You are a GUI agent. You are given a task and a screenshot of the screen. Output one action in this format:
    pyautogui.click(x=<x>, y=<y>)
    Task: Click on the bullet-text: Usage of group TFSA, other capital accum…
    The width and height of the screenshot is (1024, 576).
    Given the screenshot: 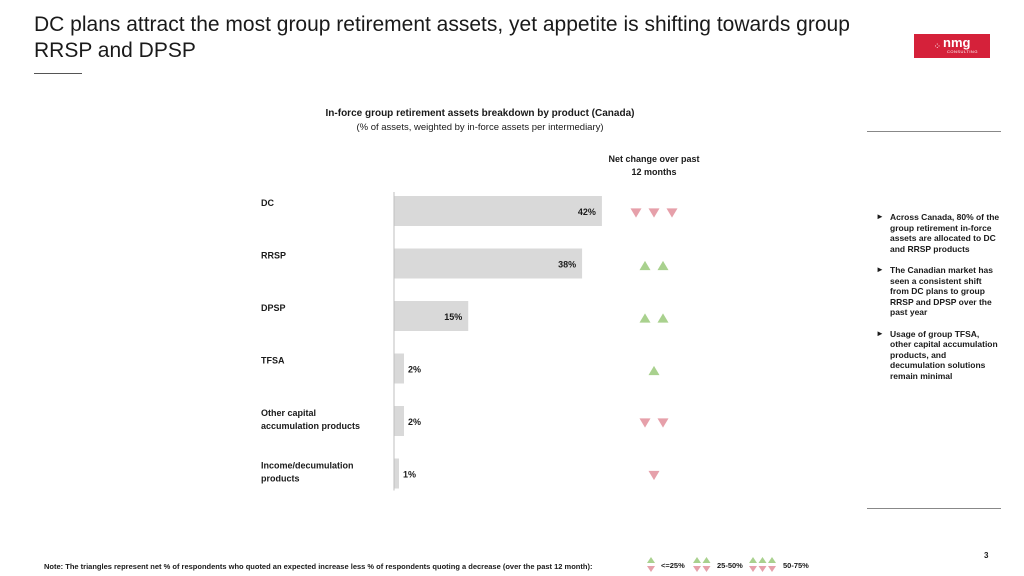 What is the action you would take?
    pyautogui.click(x=944, y=354)
    